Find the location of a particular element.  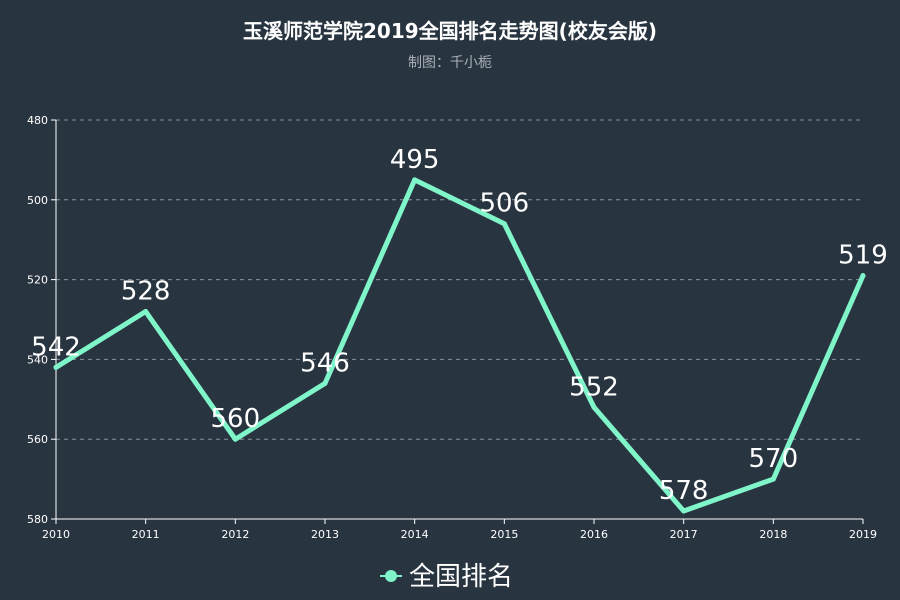

data-label-2012: 560 is located at coordinates (236, 419).